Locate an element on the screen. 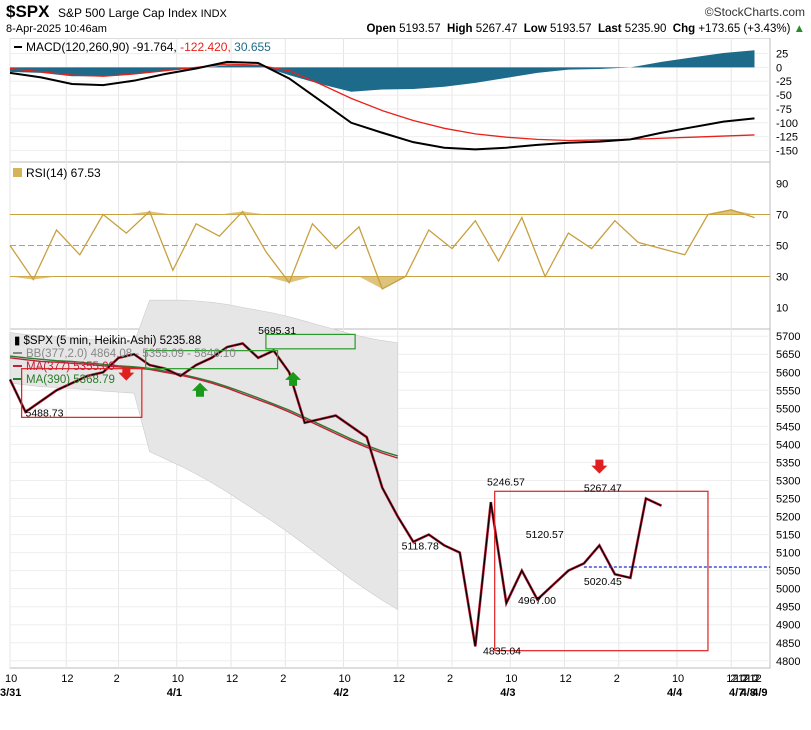  price-annotation: 5695.31 is located at coordinates (277, 331).